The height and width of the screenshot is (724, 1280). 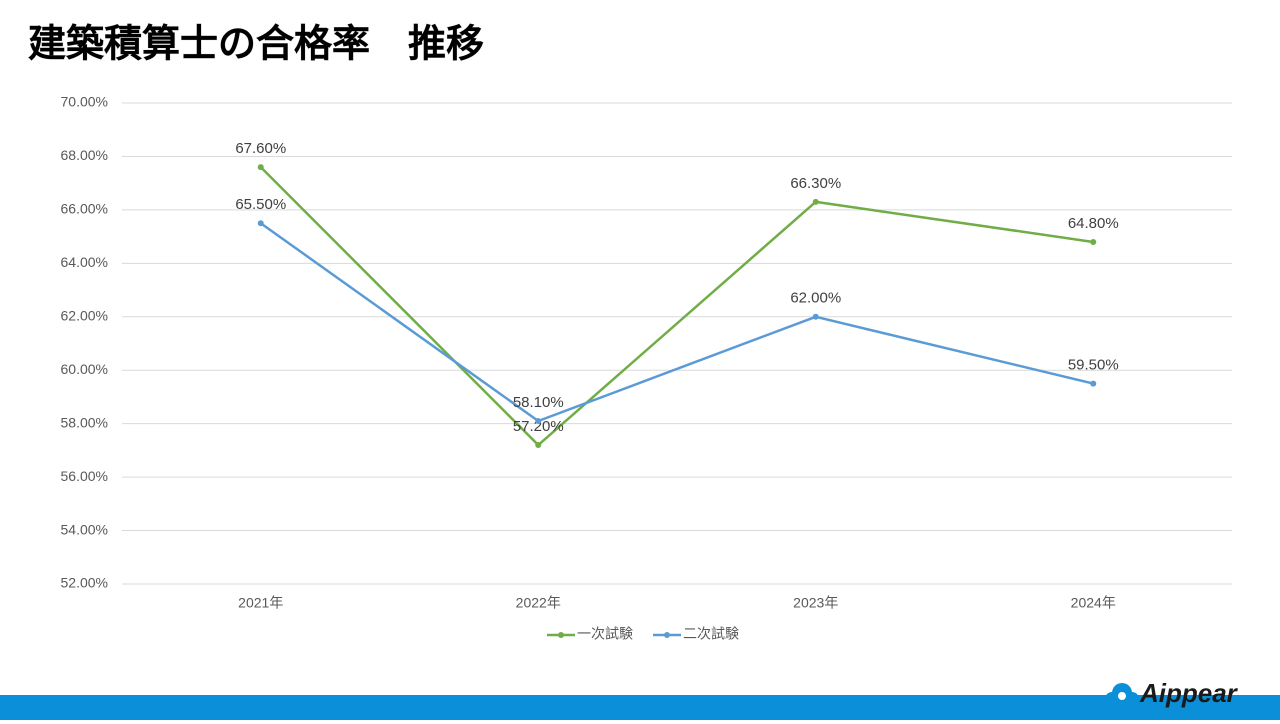 I want to click on data-label: 66.30%, so click(x=815, y=183).